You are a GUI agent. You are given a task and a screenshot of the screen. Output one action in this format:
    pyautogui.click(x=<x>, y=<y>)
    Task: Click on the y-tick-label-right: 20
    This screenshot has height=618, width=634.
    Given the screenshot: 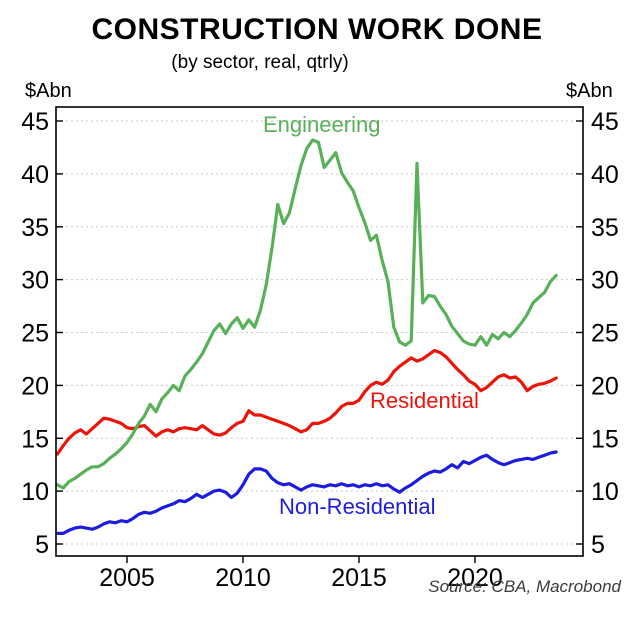 What is the action you would take?
    pyautogui.click(x=605, y=386)
    